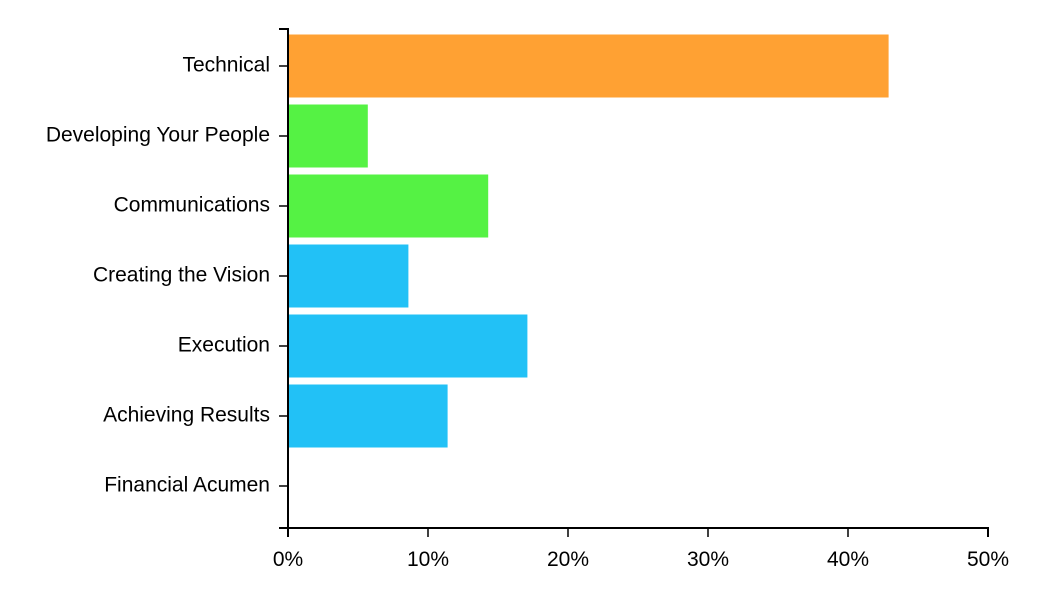 The height and width of the screenshot is (592, 1038). What do you see at coordinates (848, 559) in the screenshot?
I see `x-tick-label-4: 40%` at bounding box center [848, 559].